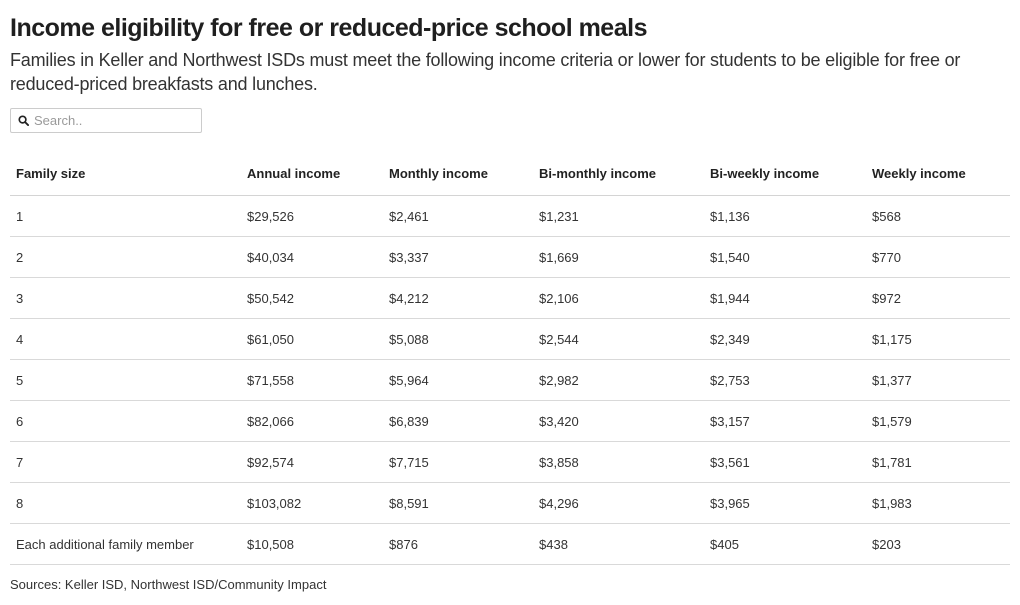 This screenshot has width=1020, height=605. I want to click on table-cell: 3, so click(125, 298).